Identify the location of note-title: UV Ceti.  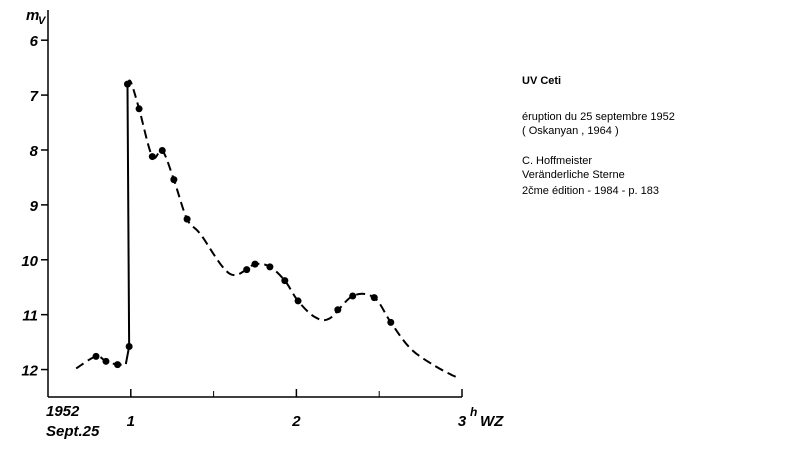
(541, 81).